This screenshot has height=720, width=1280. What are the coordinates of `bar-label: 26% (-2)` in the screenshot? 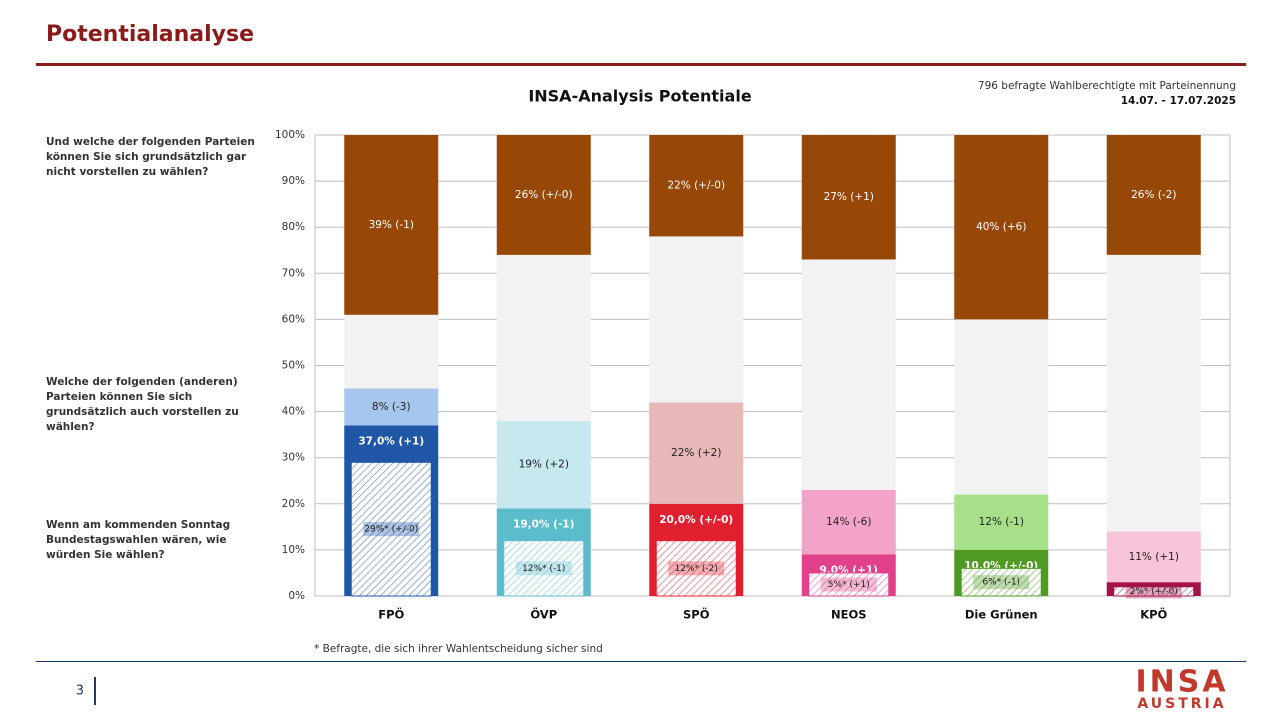 It's located at (1153, 195).